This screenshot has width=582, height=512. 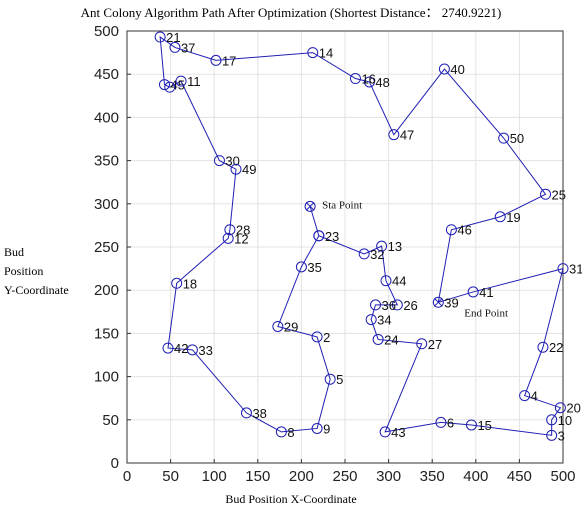 What do you see at coordinates (344, 476) in the screenshot?
I see `x-tick-label: 250` at bounding box center [344, 476].